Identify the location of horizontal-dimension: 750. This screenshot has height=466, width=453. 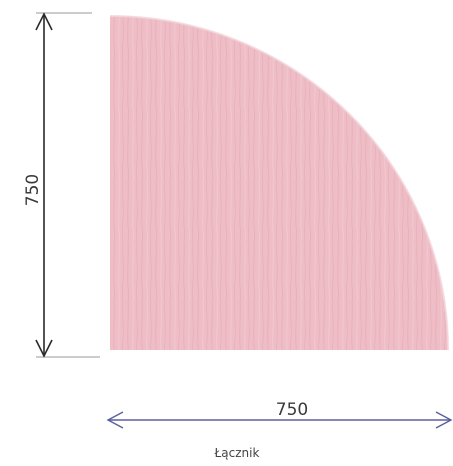
(279, 414).